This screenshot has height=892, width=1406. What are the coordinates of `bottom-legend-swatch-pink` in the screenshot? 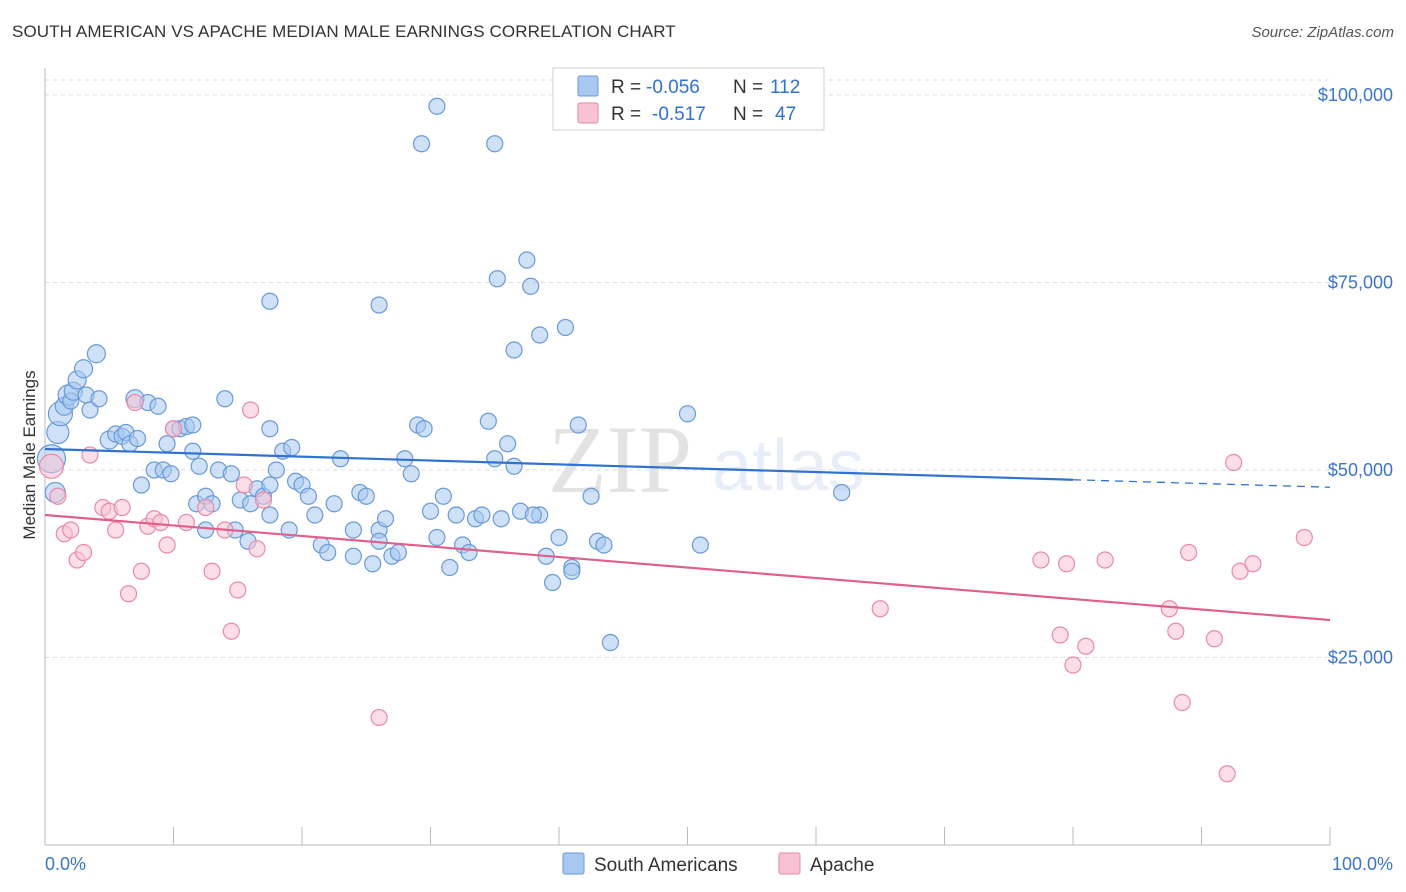 It's located at (789, 863).